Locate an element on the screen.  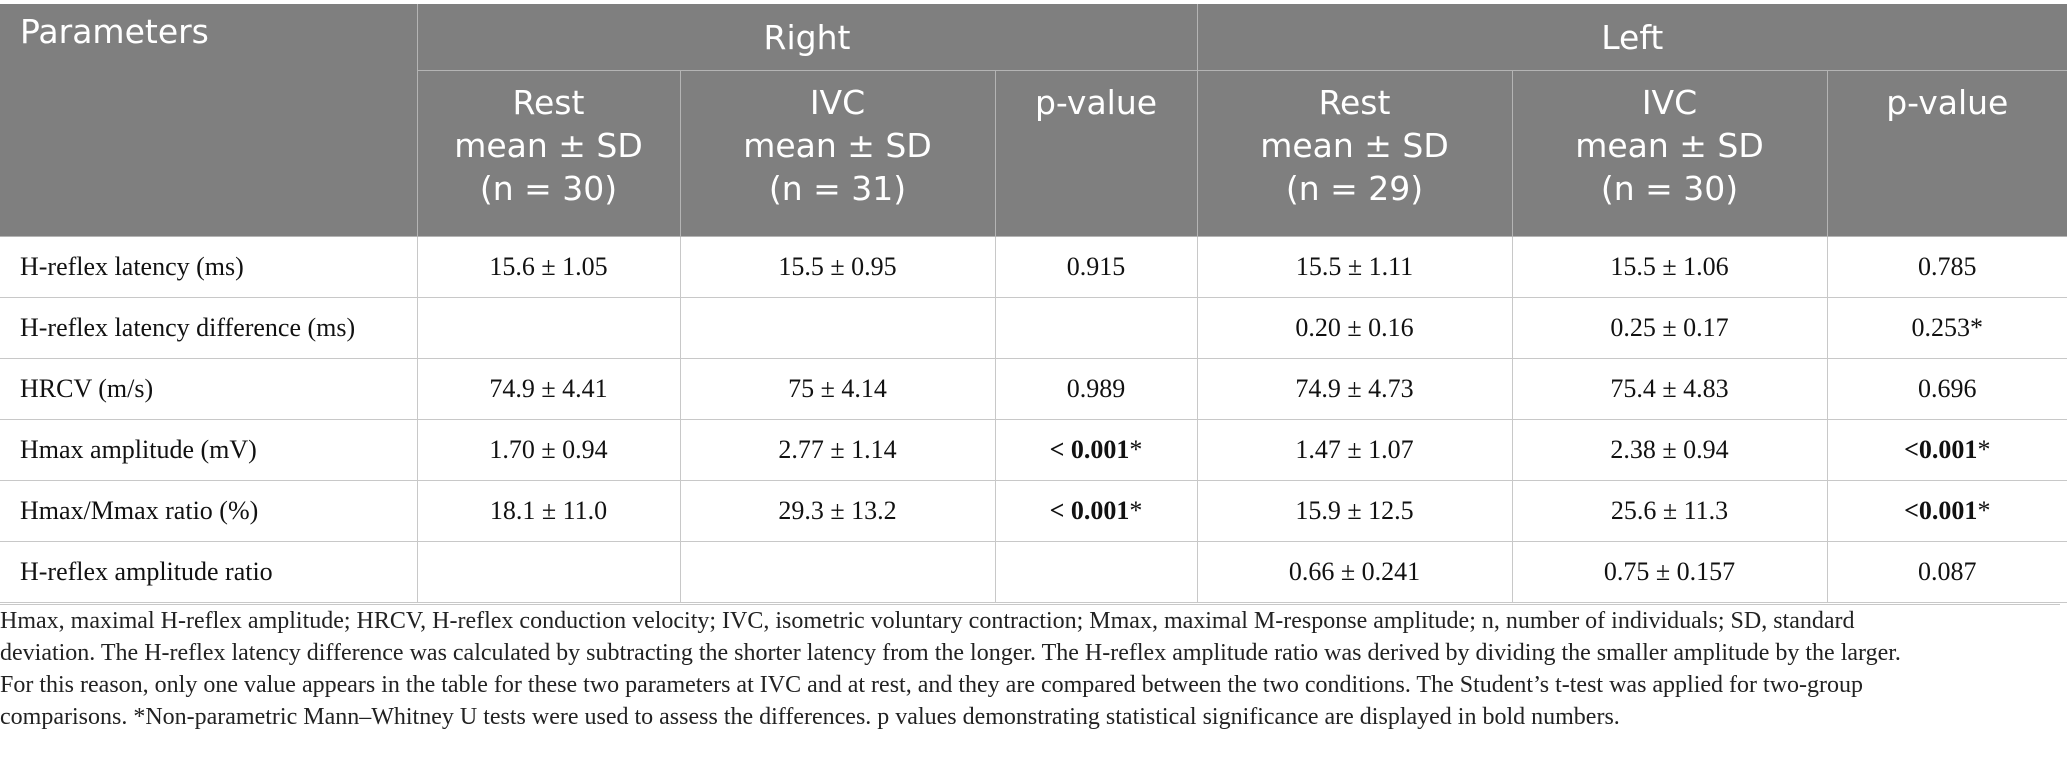
header-col-1: IVC mean ± SD (n = 31) is located at coordinates (838, 153).